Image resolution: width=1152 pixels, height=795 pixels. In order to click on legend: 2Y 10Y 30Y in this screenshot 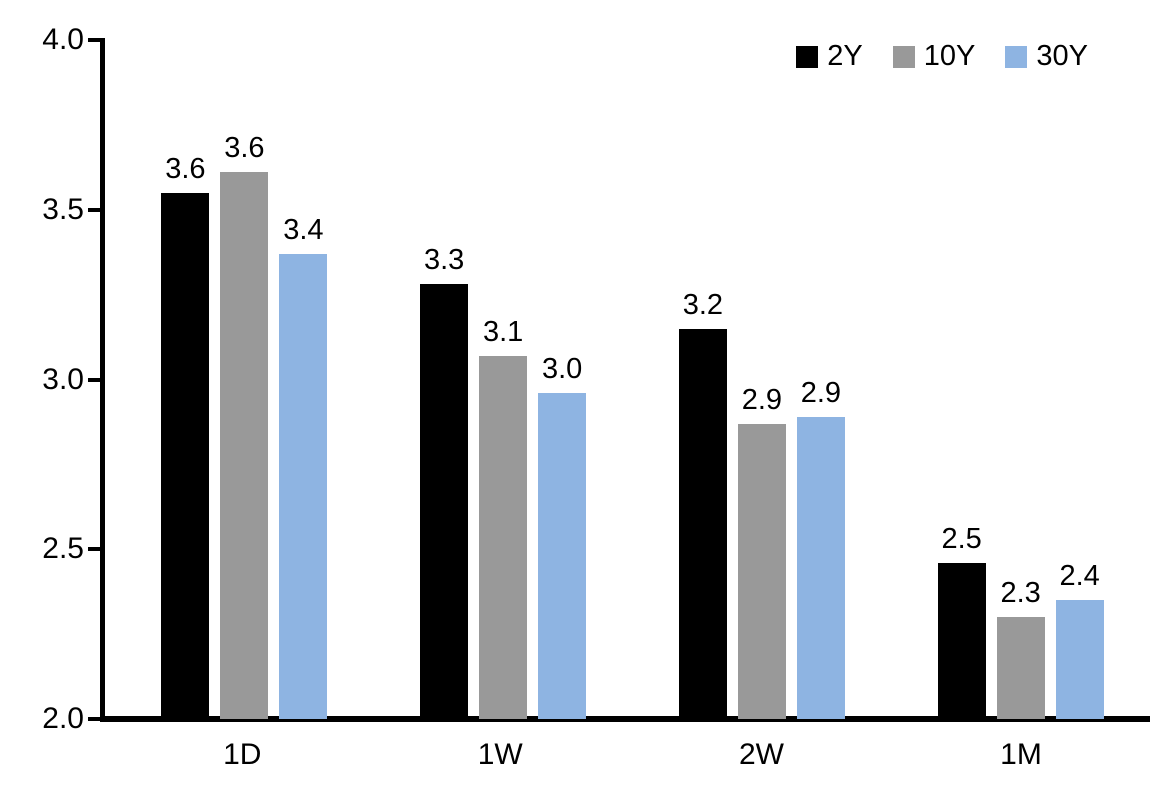, I will do `click(942, 56)`.